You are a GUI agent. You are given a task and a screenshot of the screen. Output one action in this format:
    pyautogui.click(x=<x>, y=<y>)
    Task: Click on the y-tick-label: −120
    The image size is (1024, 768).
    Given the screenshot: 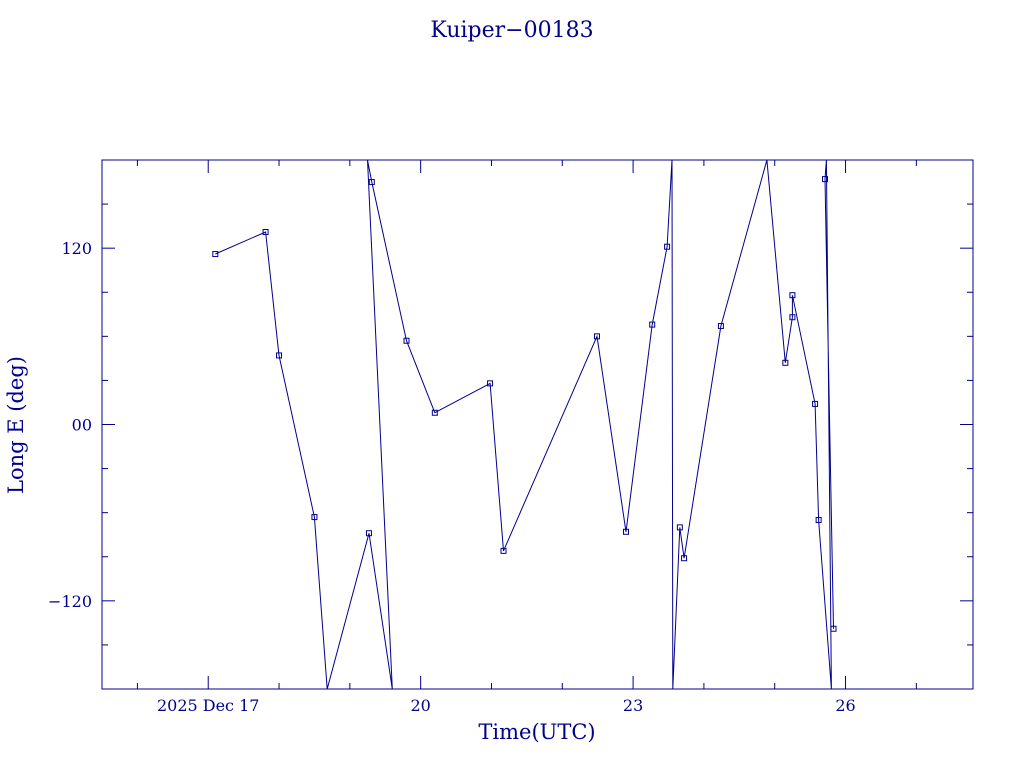 What is the action you would take?
    pyautogui.click(x=70, y=601)
    